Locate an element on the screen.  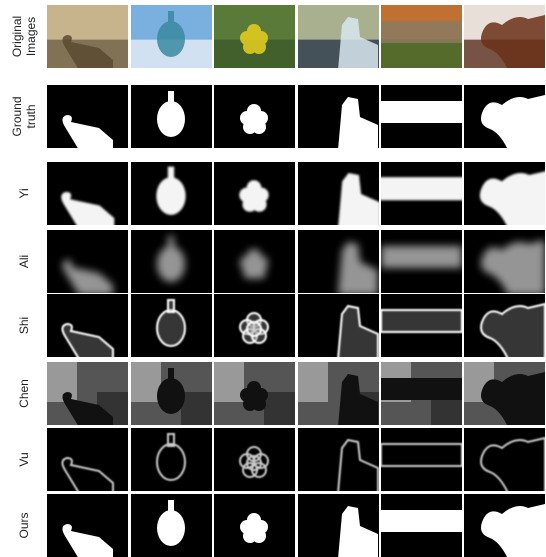
row-label-line: Yi is located at coordinates (24, 193).